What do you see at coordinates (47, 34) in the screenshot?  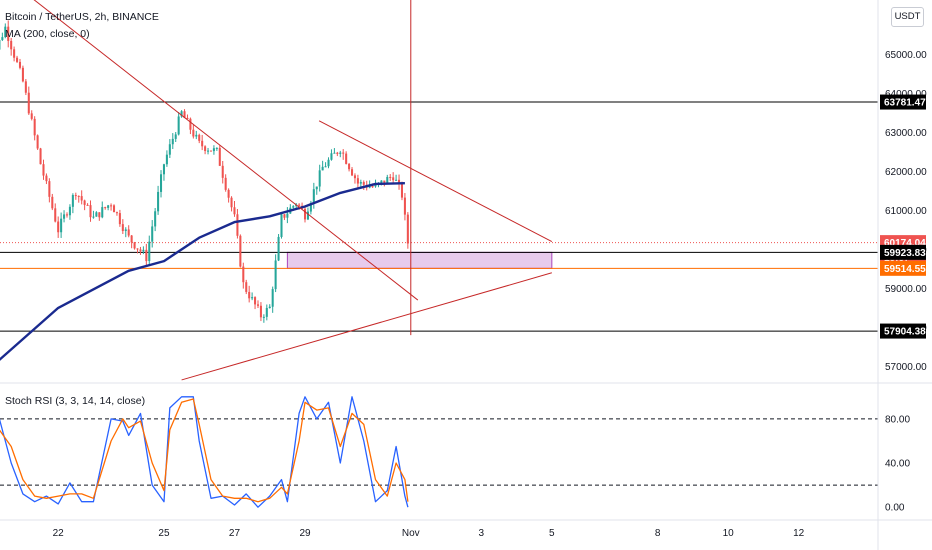 I see `ma-legend: MA (200, close, 0)` at bounding box center [47, 34].